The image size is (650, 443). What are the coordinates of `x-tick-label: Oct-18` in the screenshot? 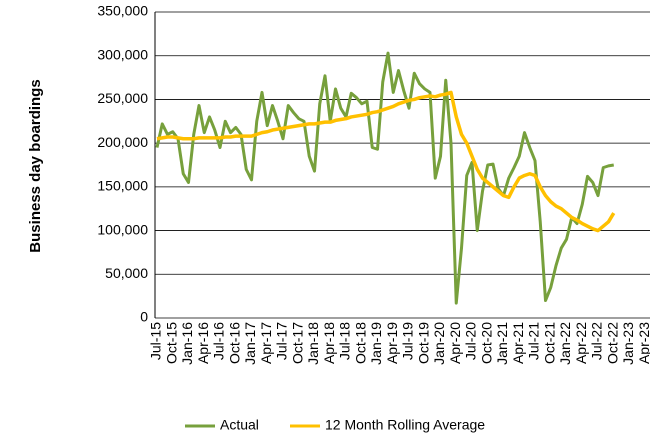 It's located at (360, 343).